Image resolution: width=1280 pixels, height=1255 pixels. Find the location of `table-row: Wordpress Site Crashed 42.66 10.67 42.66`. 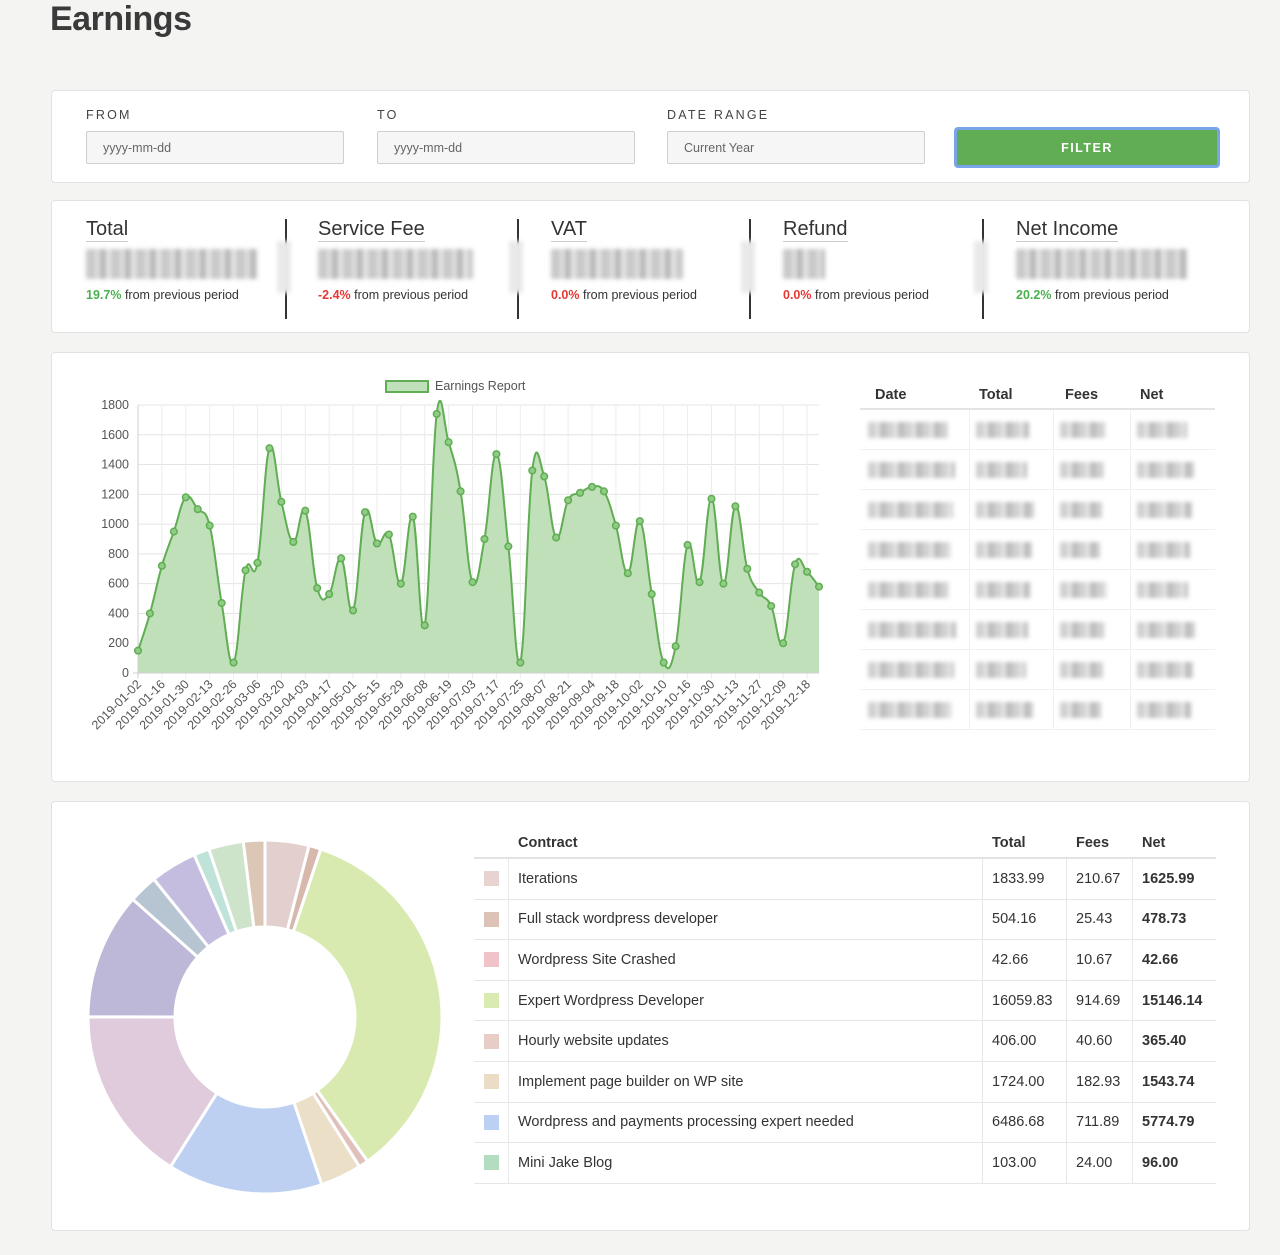

table-row: Wordpress Site Crashed 42.66 10.67 42.66 is located at coordinates (845, 960).